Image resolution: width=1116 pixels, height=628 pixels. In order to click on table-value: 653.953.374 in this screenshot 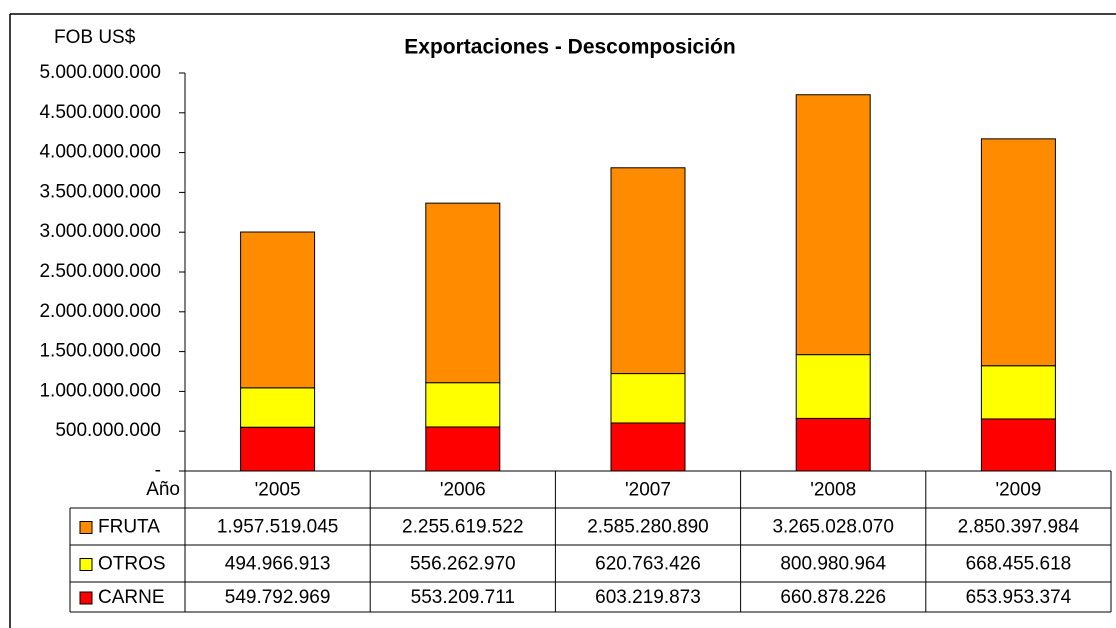, I will do `click(1019, 597)`.